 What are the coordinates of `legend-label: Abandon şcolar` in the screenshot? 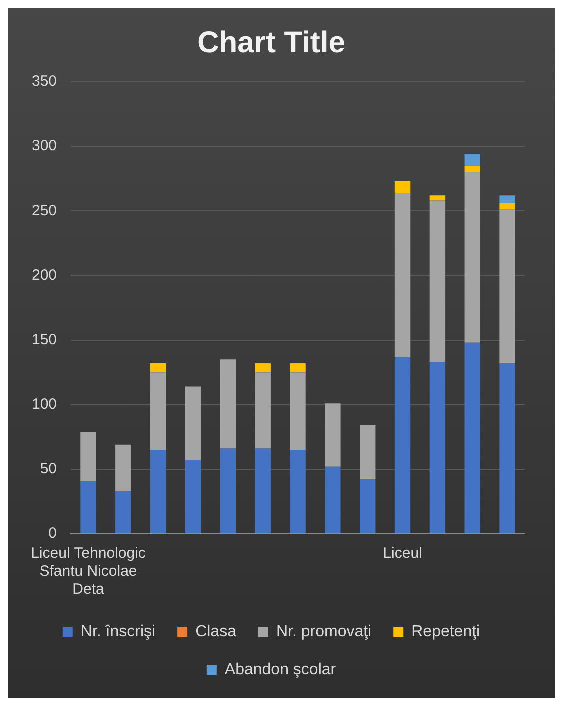 It's located at (280, 669).